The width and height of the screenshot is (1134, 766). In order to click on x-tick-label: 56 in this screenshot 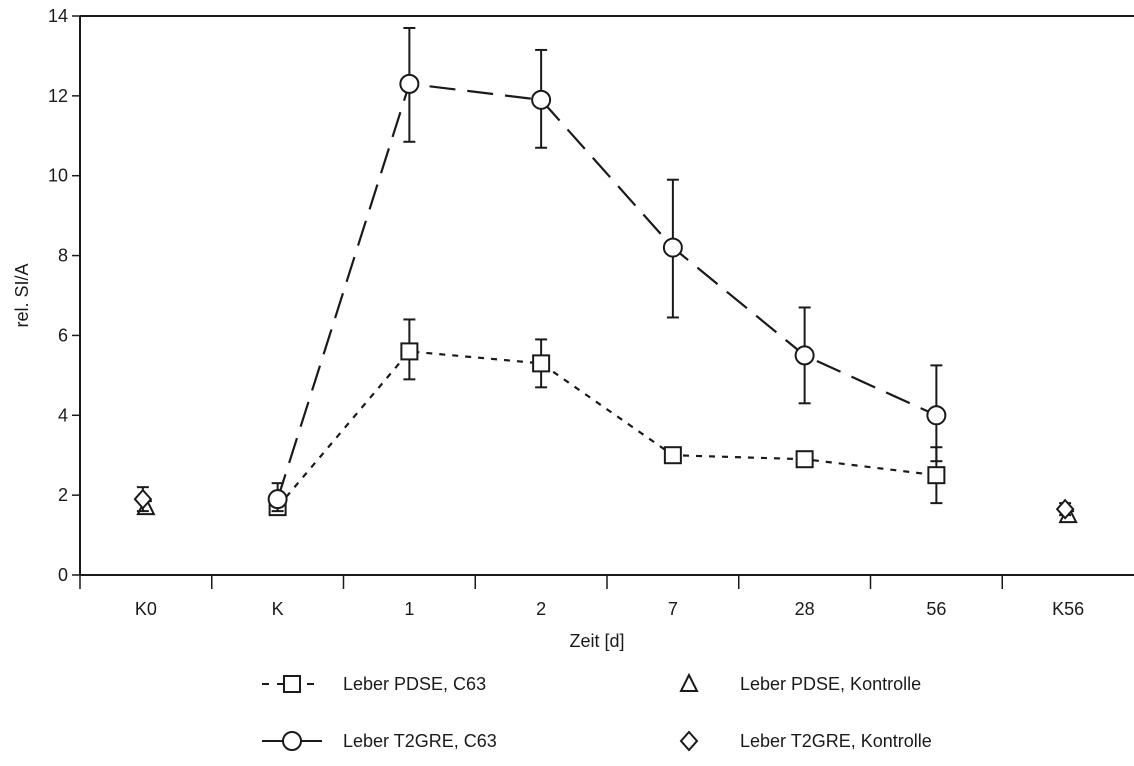, I will do `click(936, 609)`.